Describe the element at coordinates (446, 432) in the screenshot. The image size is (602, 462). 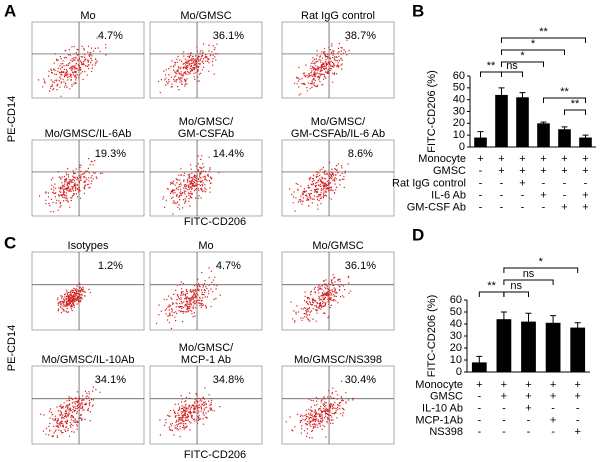
I see `condition-label: NS398` at that location.